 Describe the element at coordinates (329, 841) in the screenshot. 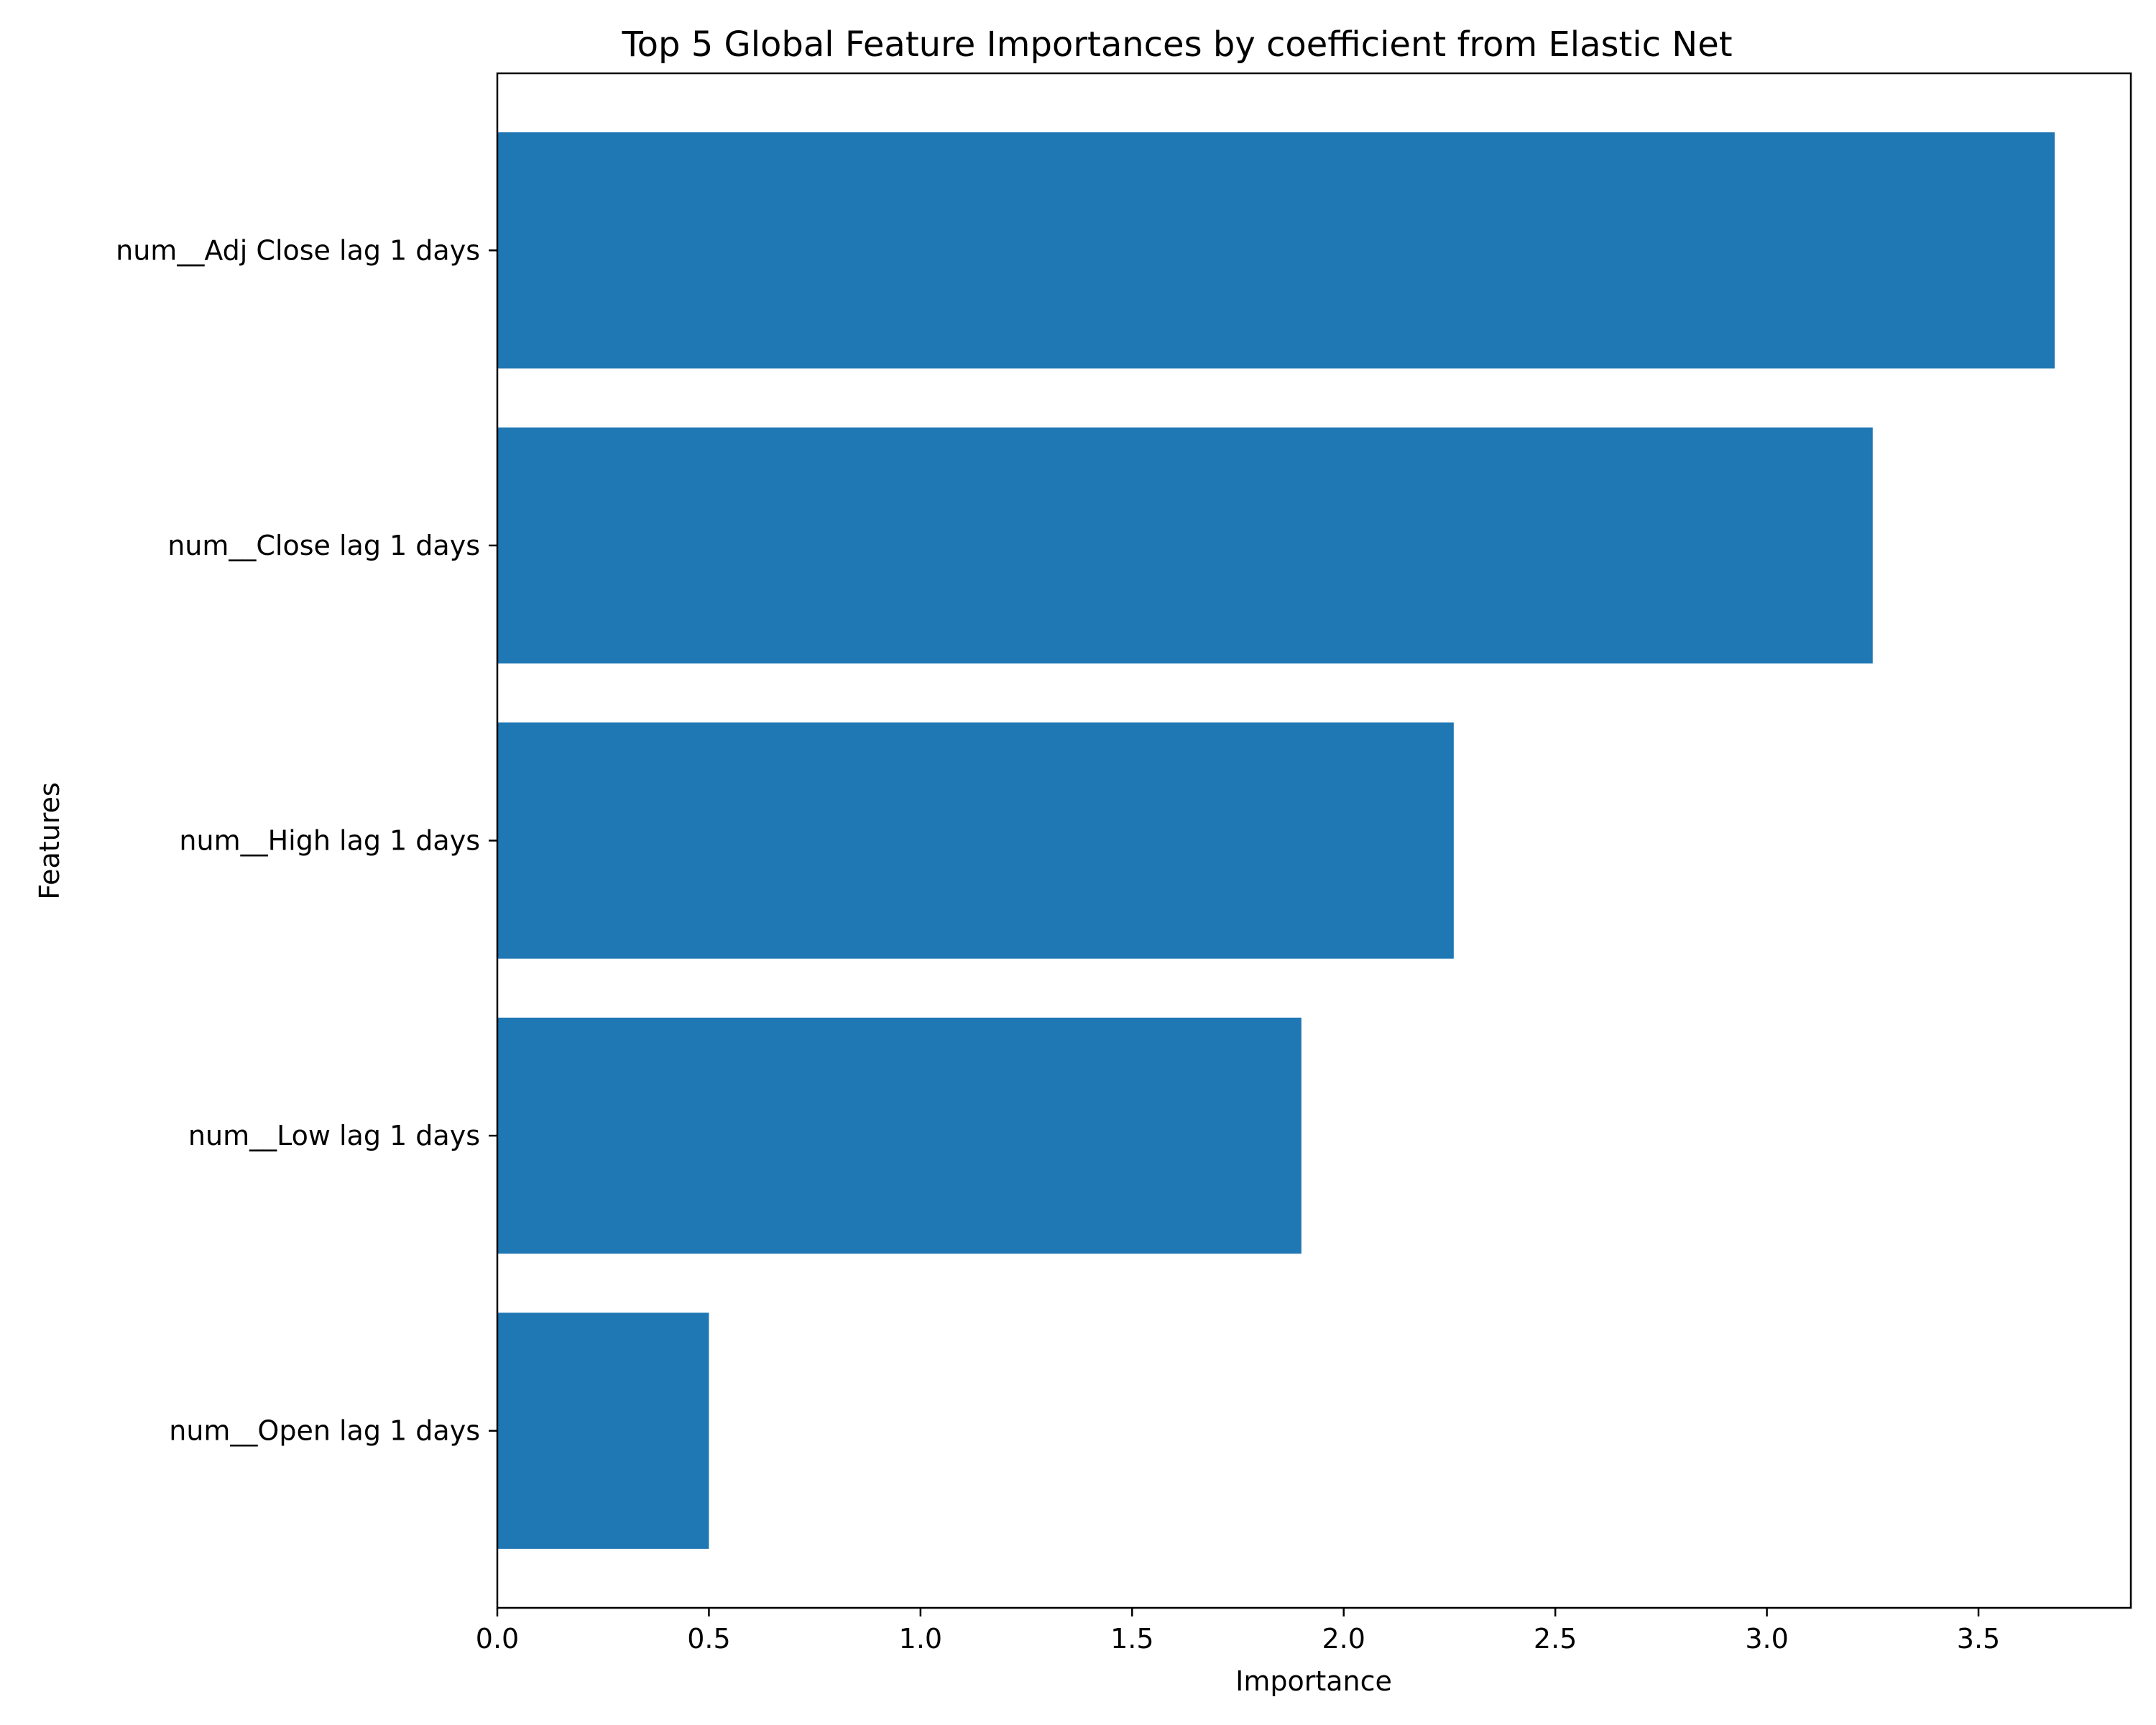

I see `y-tick-label: num__High lag 1 days` at that location.